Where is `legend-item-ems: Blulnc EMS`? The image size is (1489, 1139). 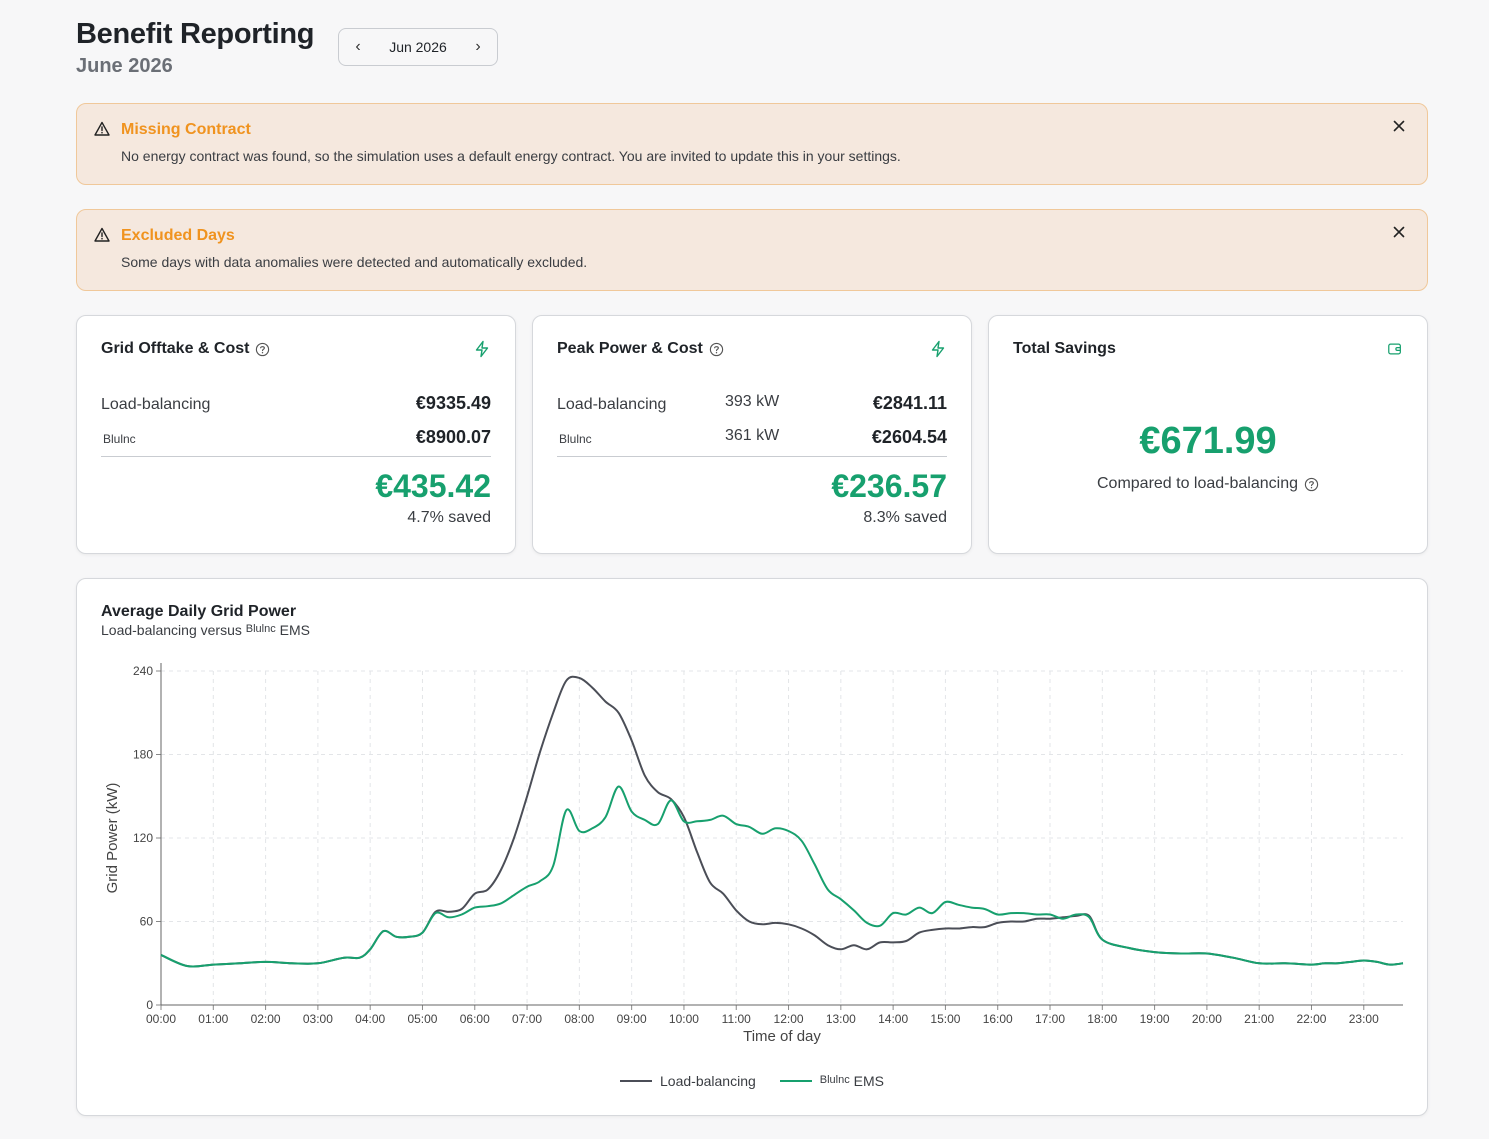
legend-item-ems: Blulnc EMS is located at coordinates (831, 1081).